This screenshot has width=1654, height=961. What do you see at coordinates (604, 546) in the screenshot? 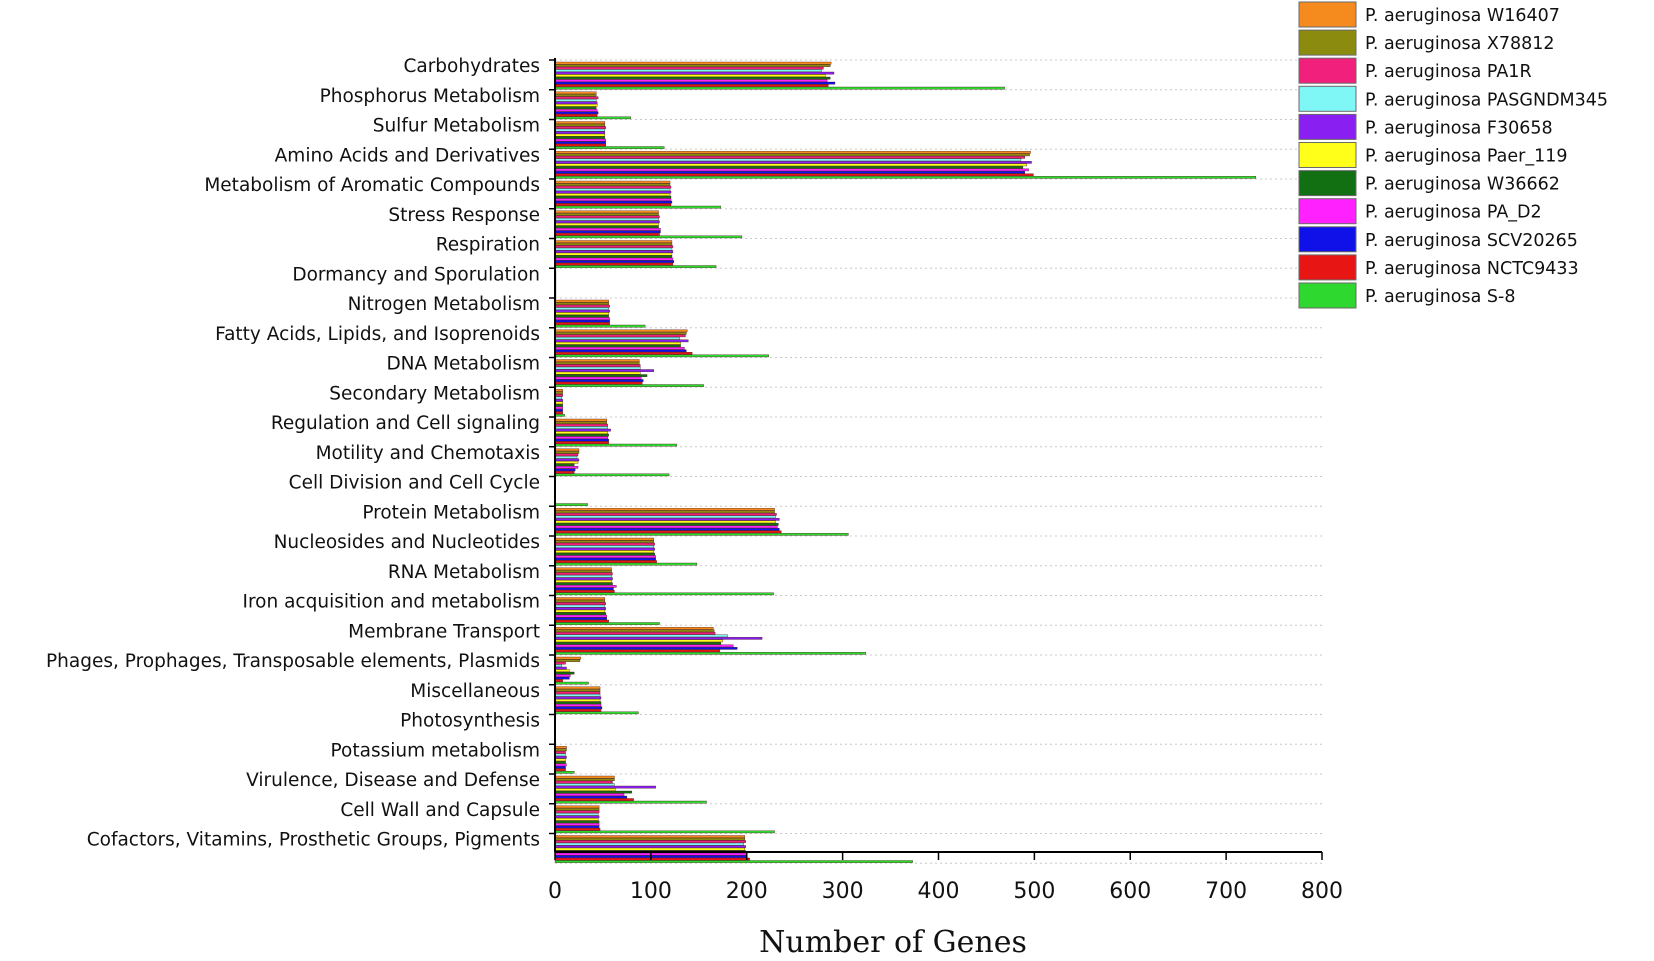
I see `bar-p-aeruginosa-pasgndm345-nucleosides-and-nucleotides` at bounding box center [604, 546].